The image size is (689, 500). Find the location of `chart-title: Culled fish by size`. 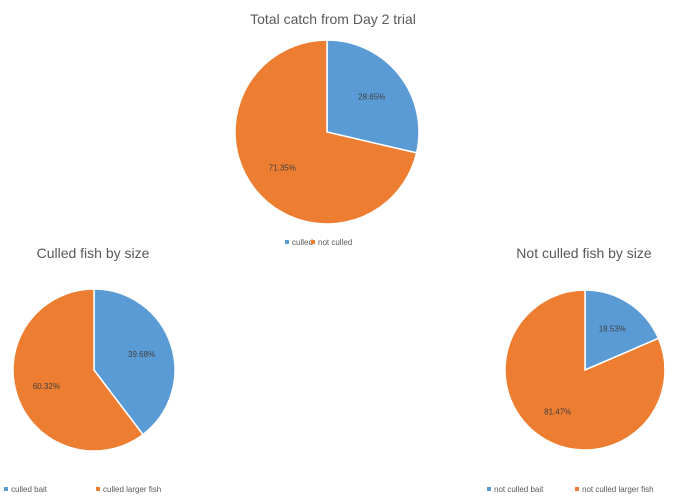

chart-title: Culled fish by size is located at coordinates (93, 253).